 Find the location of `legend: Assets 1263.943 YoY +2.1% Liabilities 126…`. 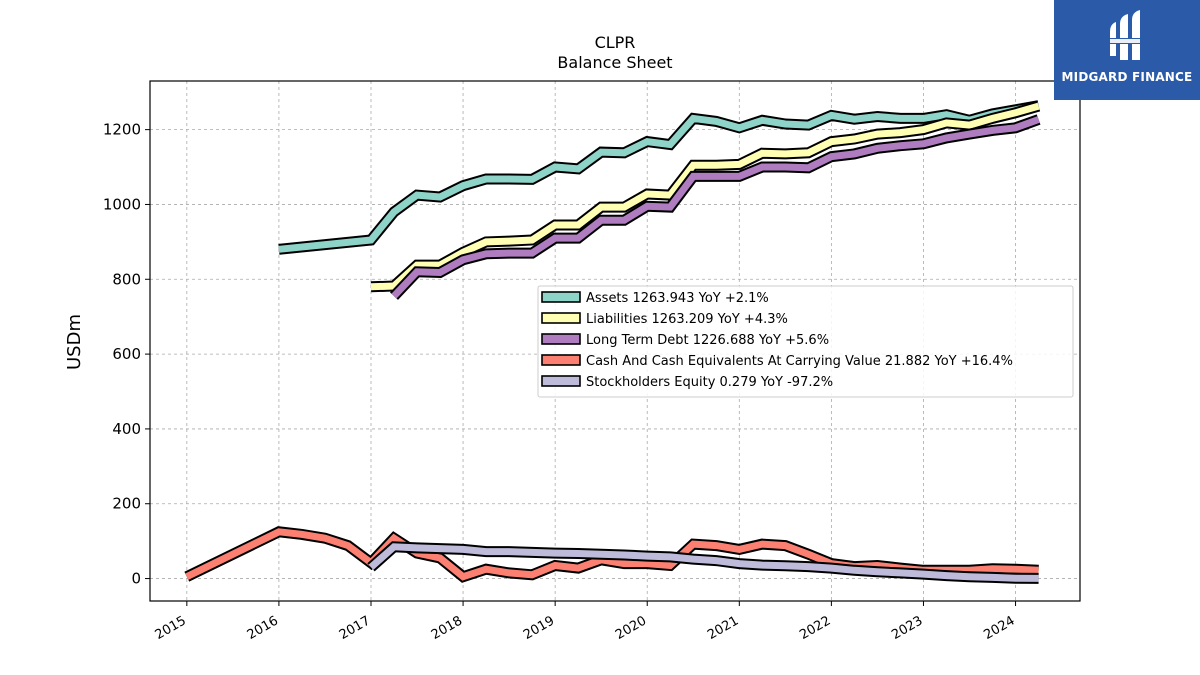

legend: Assets 1263.943 YoY +2.1% Liabilities 126… is located at coordinates (805, 341).